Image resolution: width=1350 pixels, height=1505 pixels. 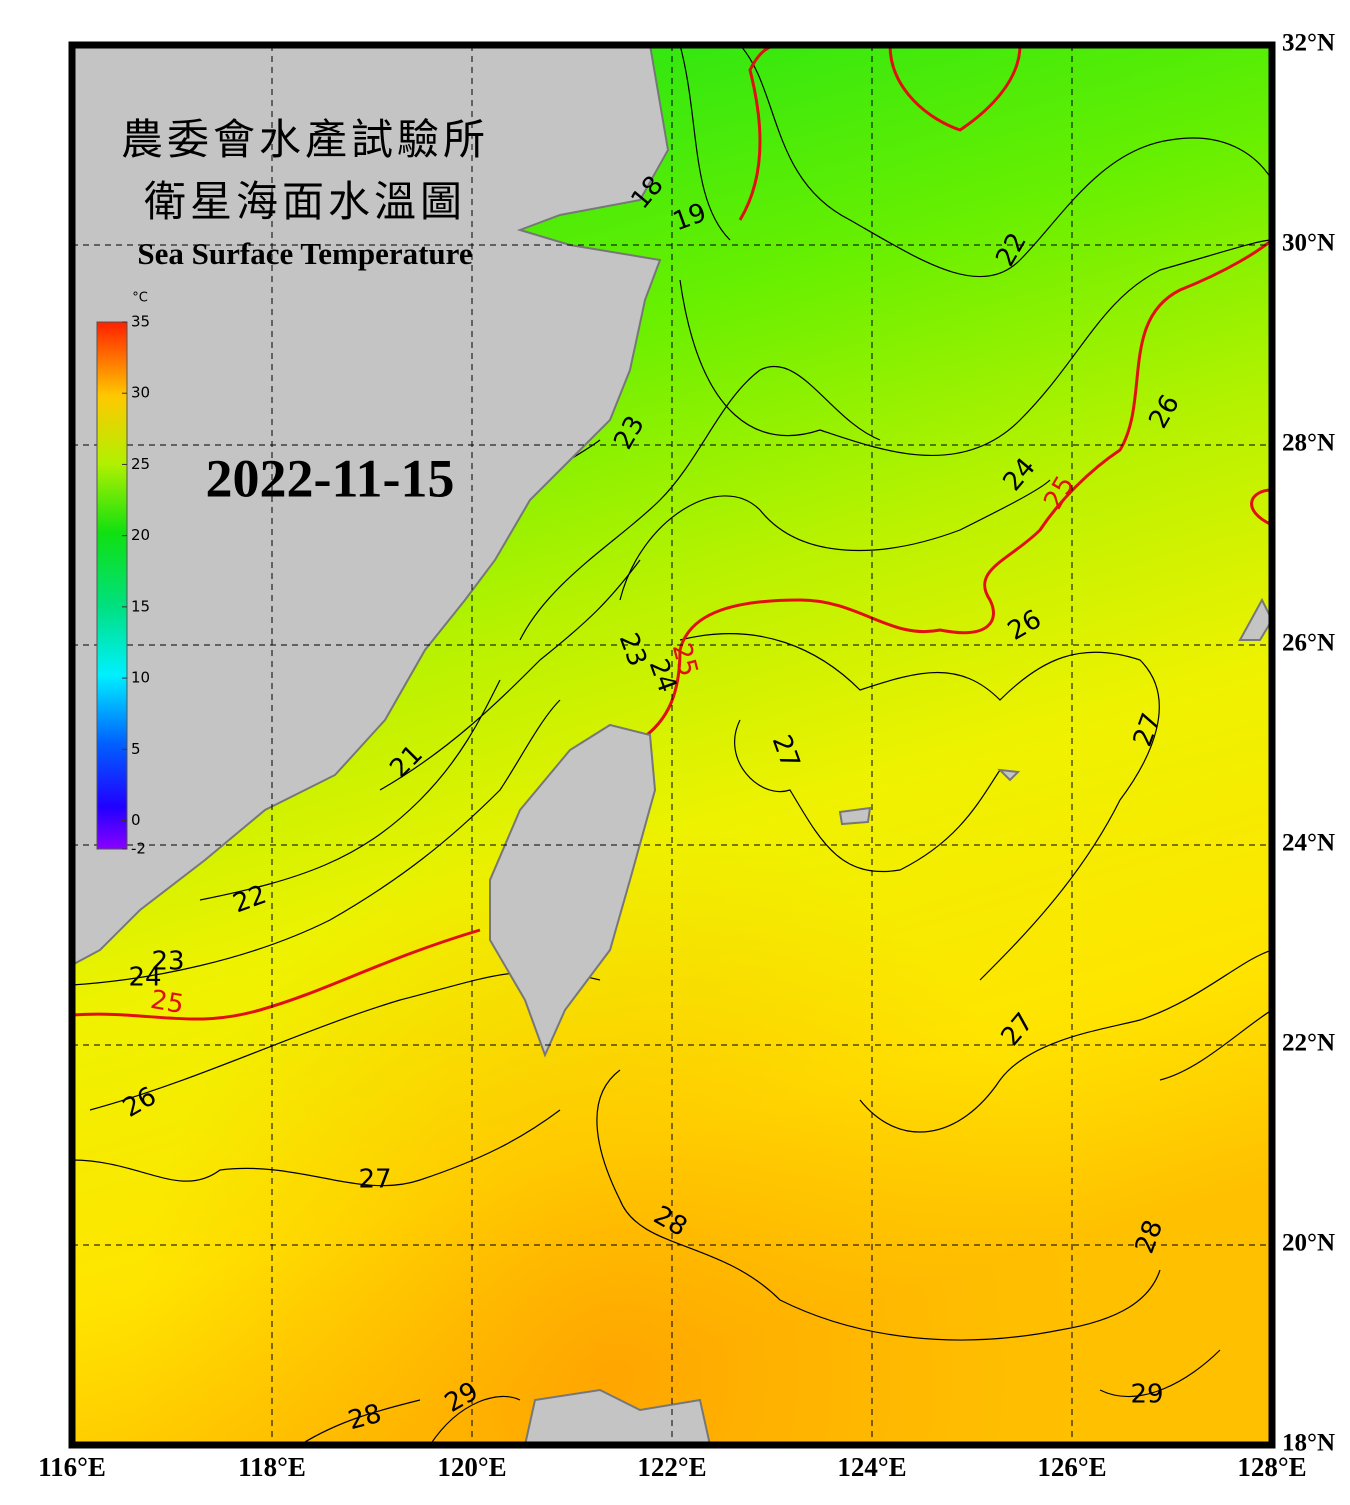 I want to click on y-tick-label: 30°N, so click(x=1308, y=243).